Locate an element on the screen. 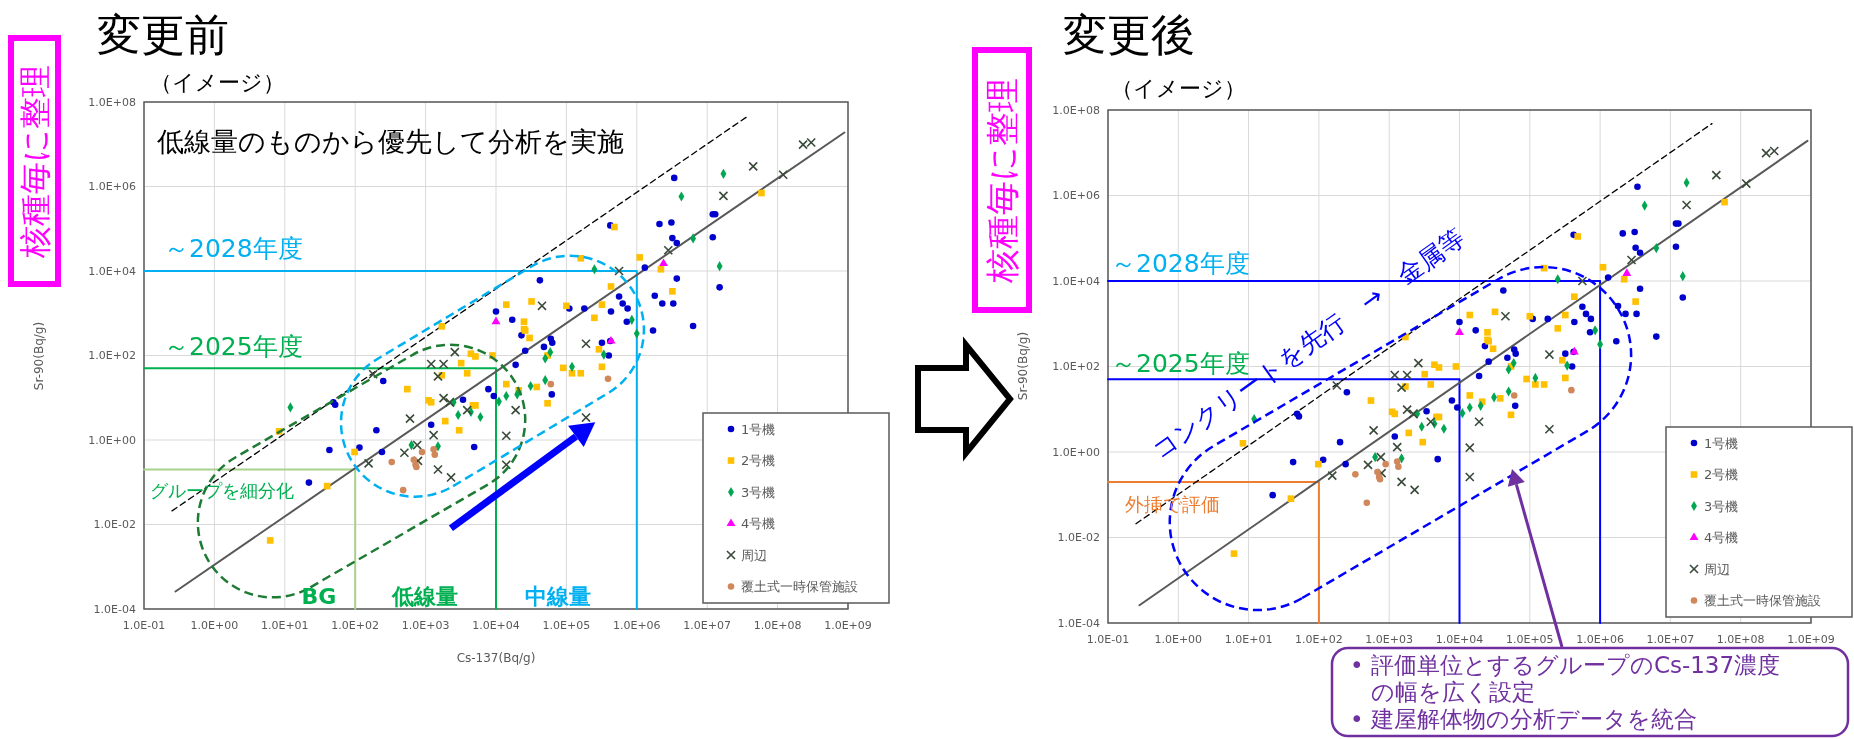 The image size is (1854, 739). annotation: グループを細分化 is located at coordinates (222, 490).